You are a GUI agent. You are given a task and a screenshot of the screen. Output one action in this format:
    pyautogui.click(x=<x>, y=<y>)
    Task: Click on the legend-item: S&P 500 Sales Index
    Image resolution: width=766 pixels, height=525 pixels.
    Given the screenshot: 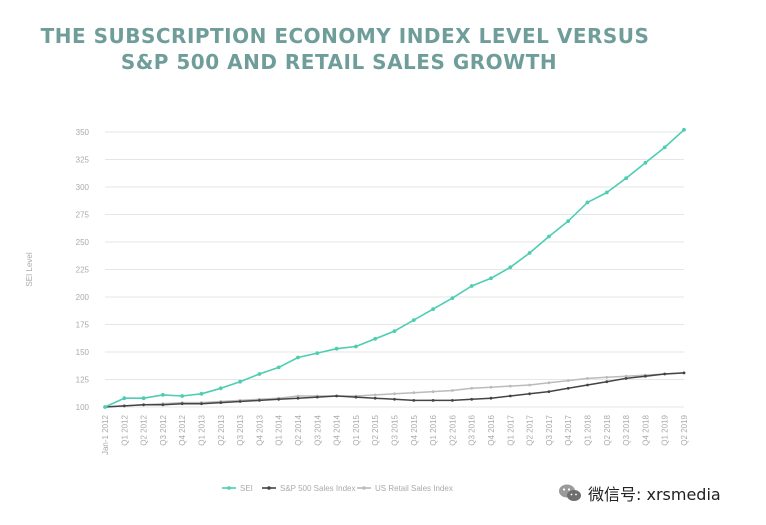 What is the action you would take?
    pyautogui.click(x=308, y=488)
    